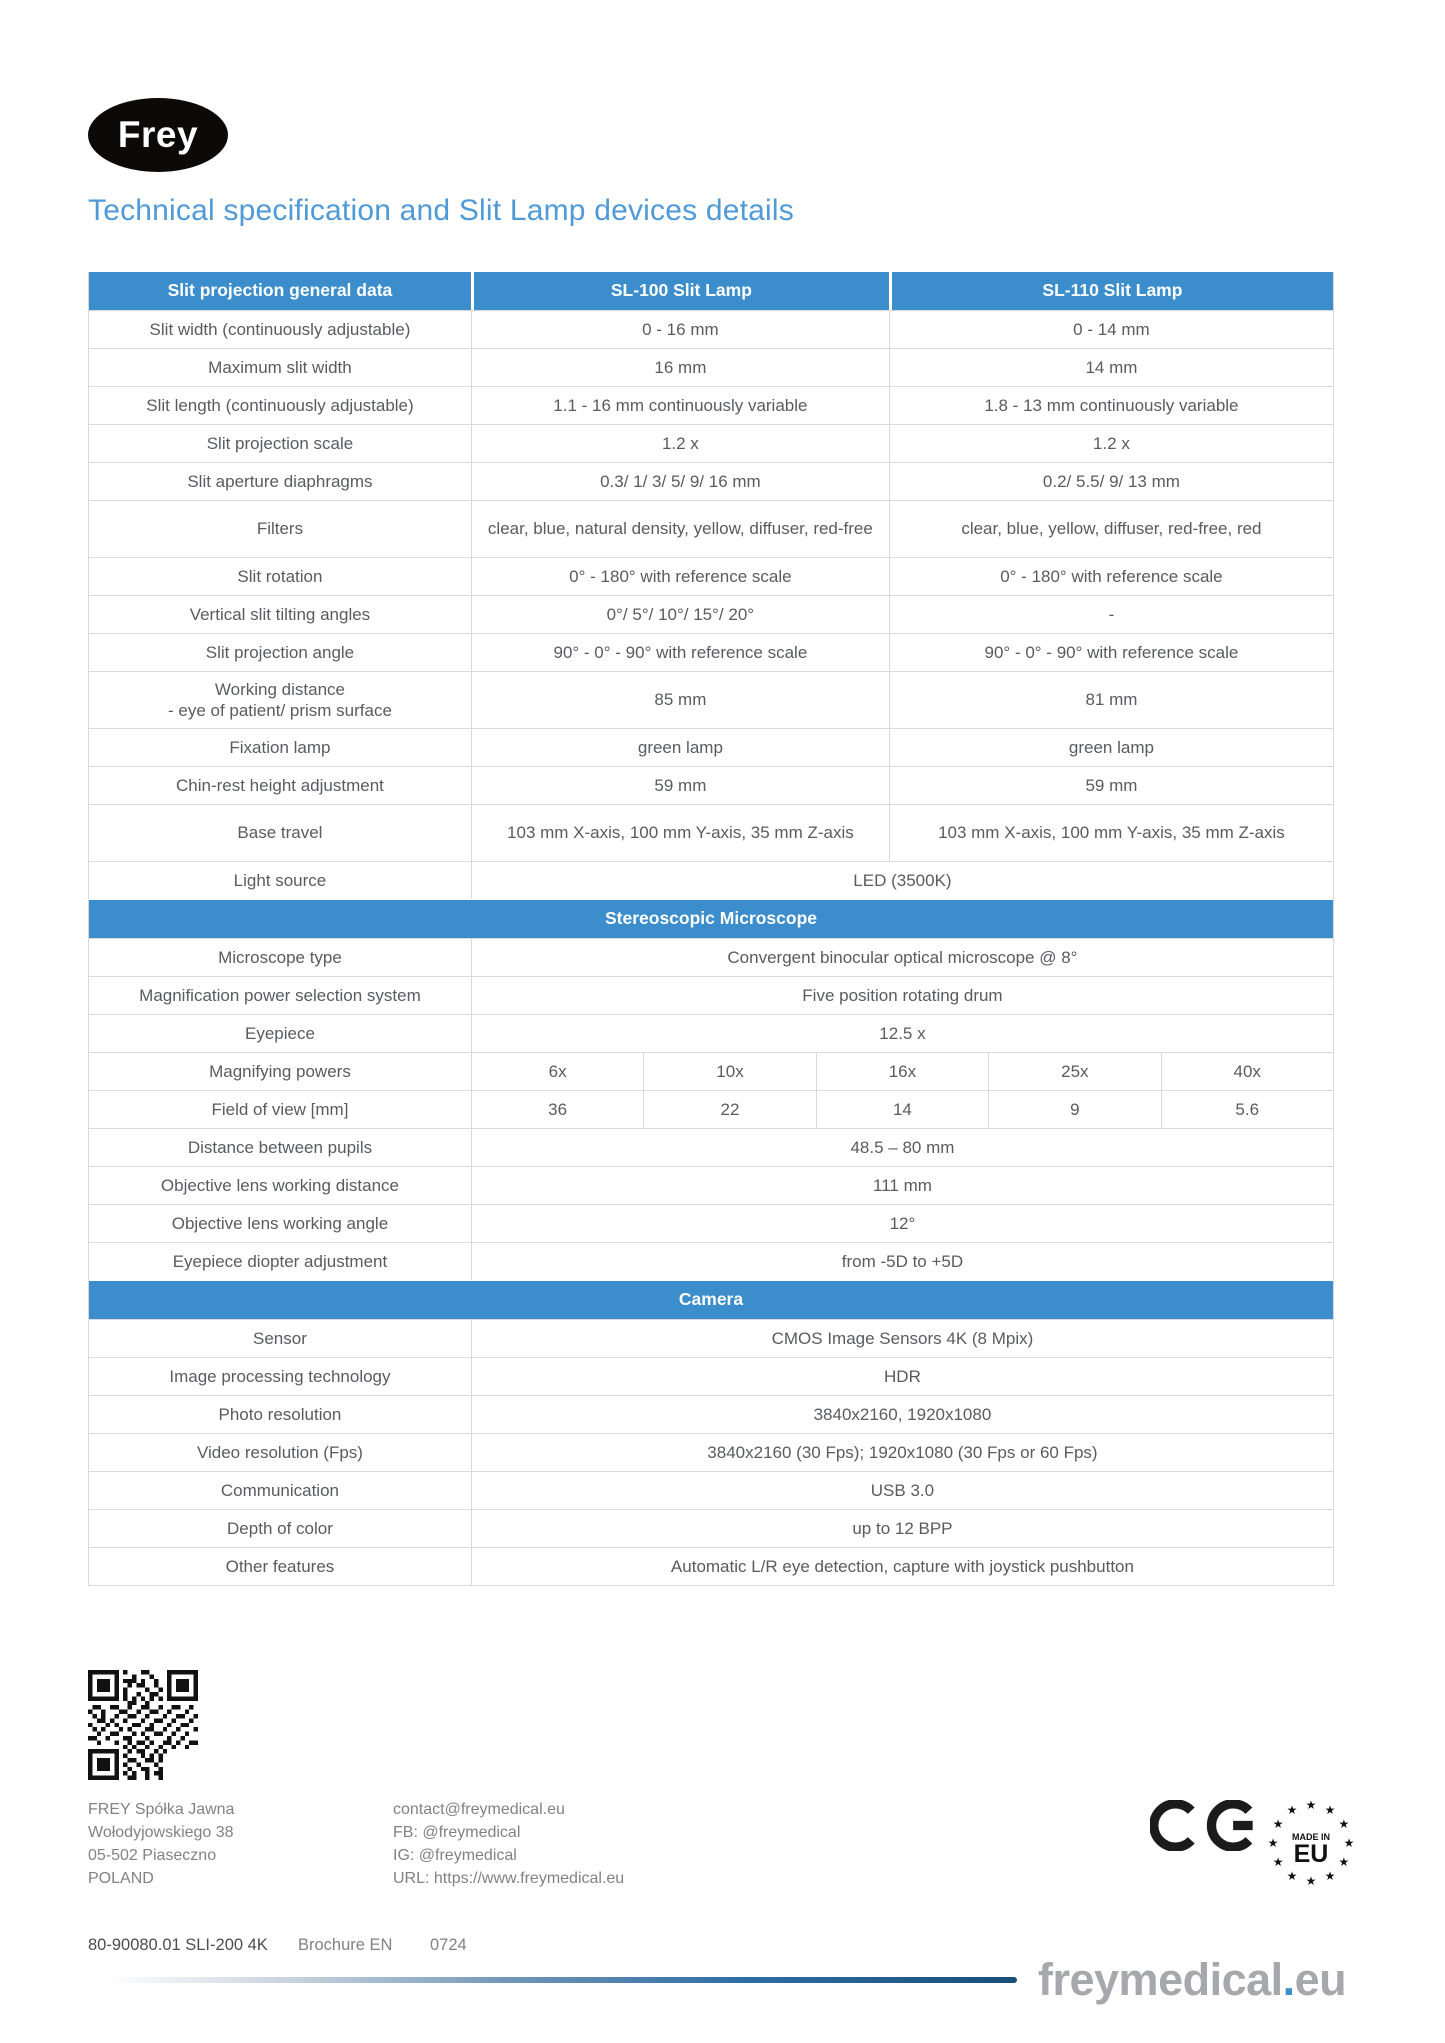 The width and height of the screenshot is (1445, 2043). Describe the element at coordinates (1246, 1071) in the screenshot. I see `spec-value-col: 40x` at that location.